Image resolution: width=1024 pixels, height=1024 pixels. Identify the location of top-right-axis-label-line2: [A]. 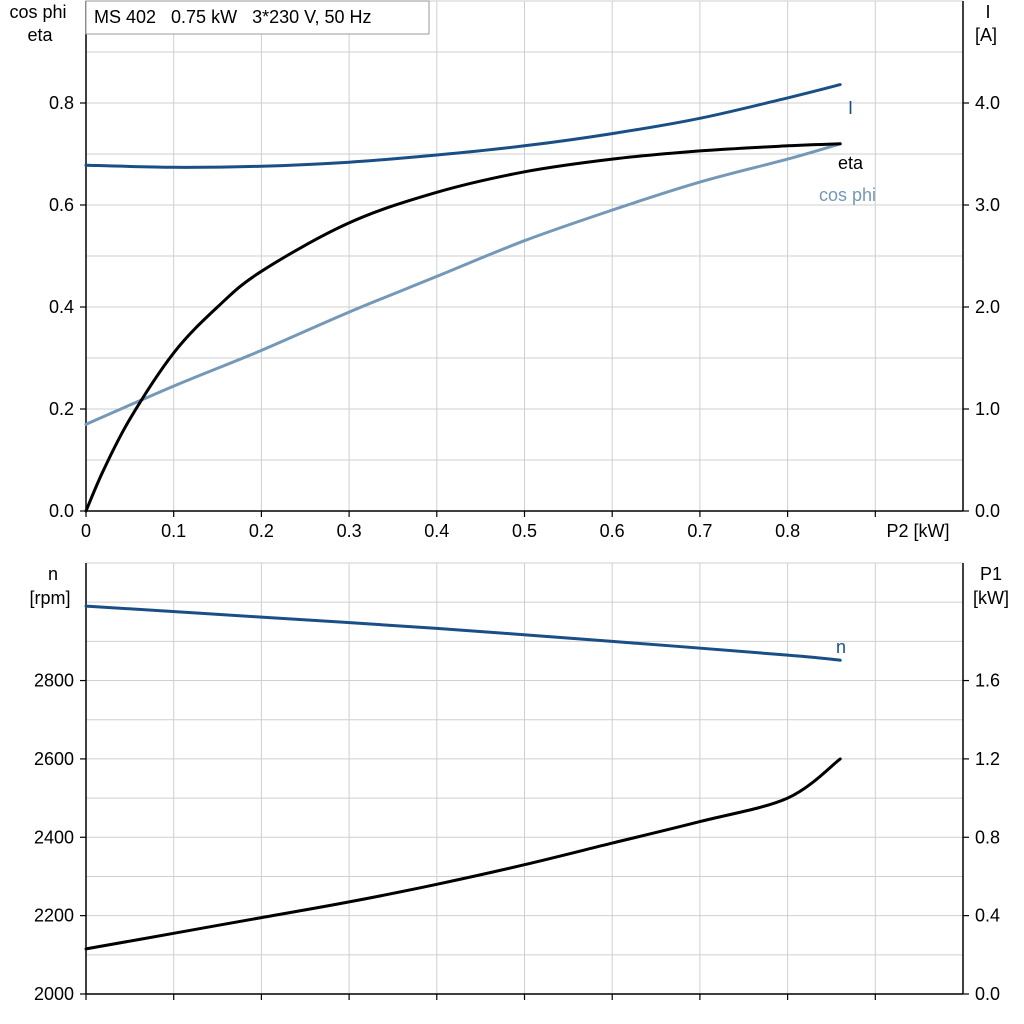
(986, 35).